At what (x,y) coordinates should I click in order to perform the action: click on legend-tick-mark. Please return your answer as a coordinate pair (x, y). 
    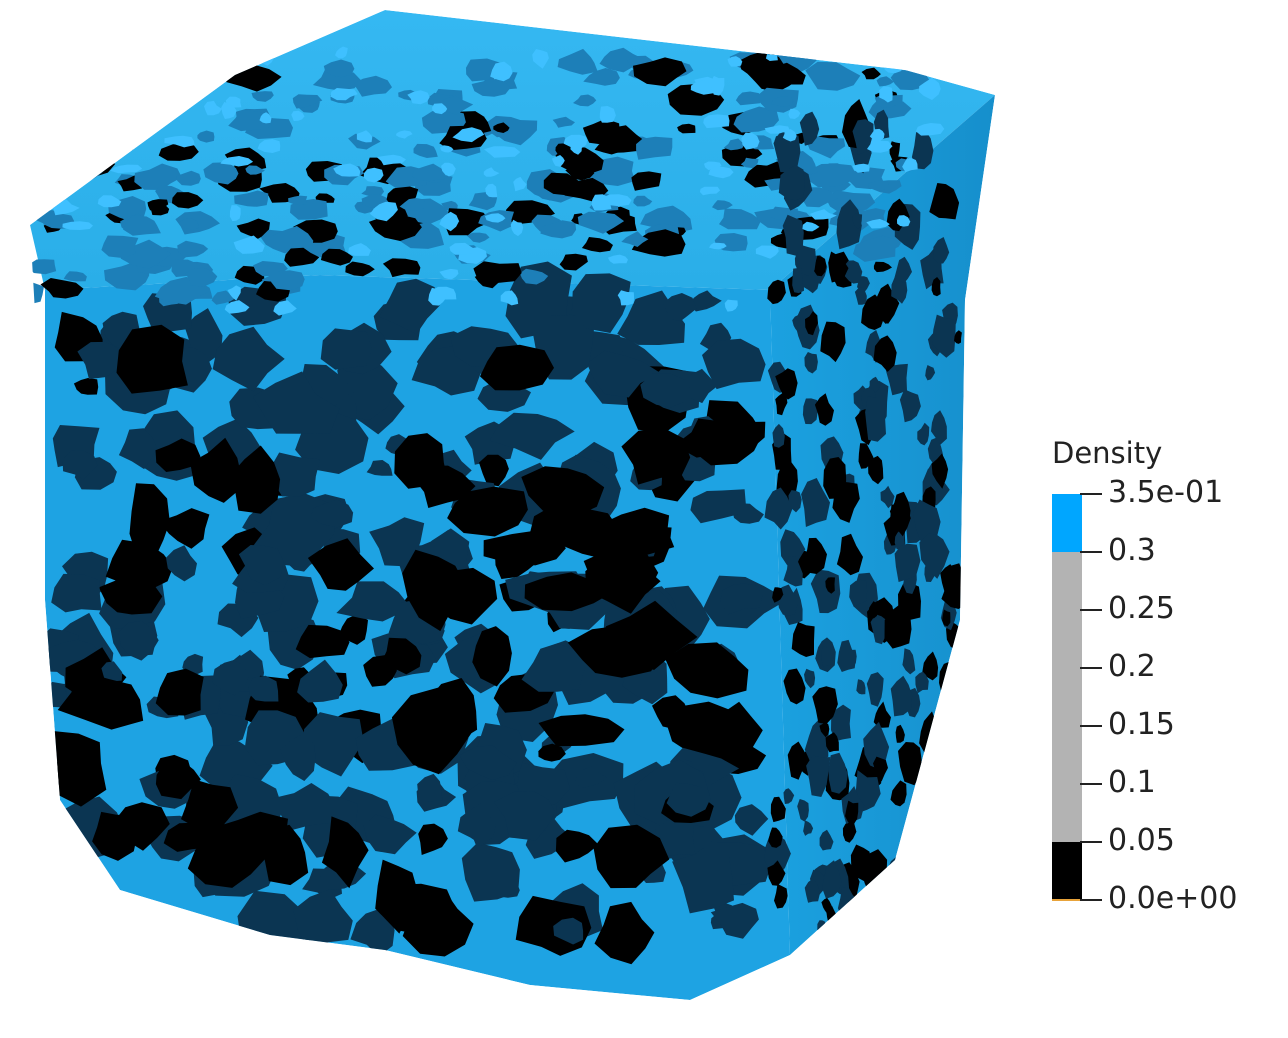
    Looking at the image, I should click on (1091, 726).